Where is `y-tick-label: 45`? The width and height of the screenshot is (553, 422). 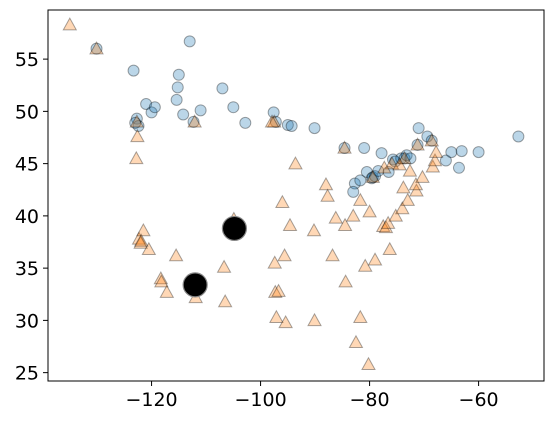
y-tick-label: 45 is located at coordinates (27, 165).